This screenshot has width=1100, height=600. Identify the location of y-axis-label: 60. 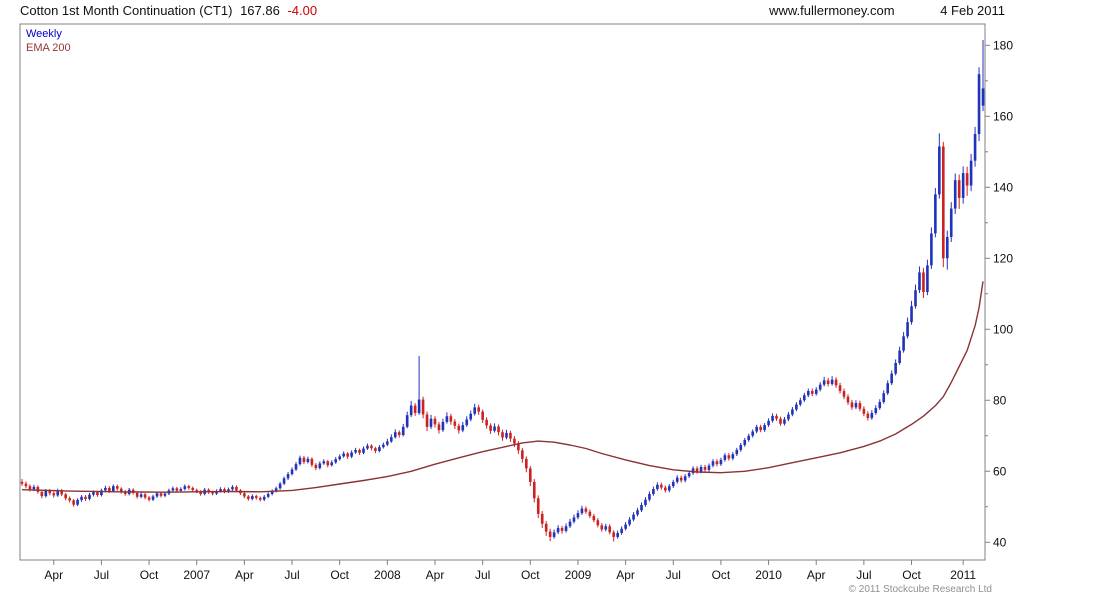
(1000, 471).